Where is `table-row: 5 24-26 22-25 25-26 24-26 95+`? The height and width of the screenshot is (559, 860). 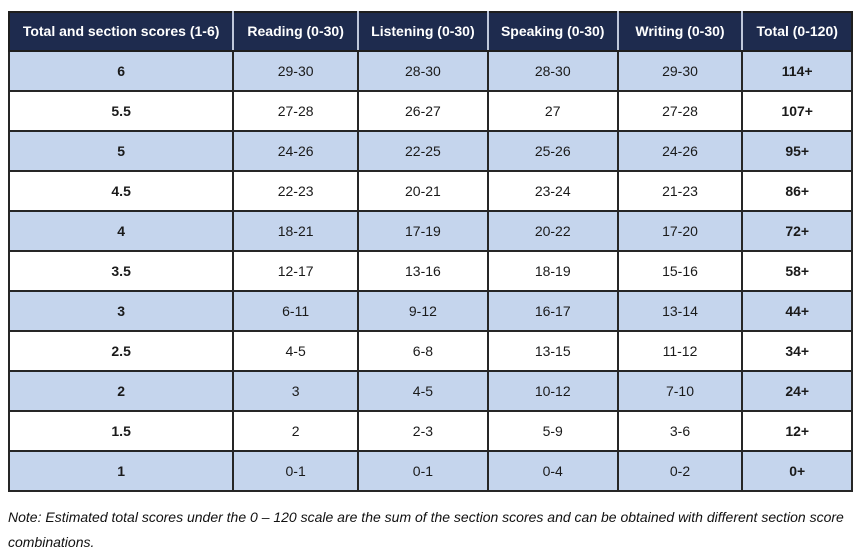
table-row: 5 24-26 22-25 25-26 24-26 95+ is located at coordinates (430, 151).